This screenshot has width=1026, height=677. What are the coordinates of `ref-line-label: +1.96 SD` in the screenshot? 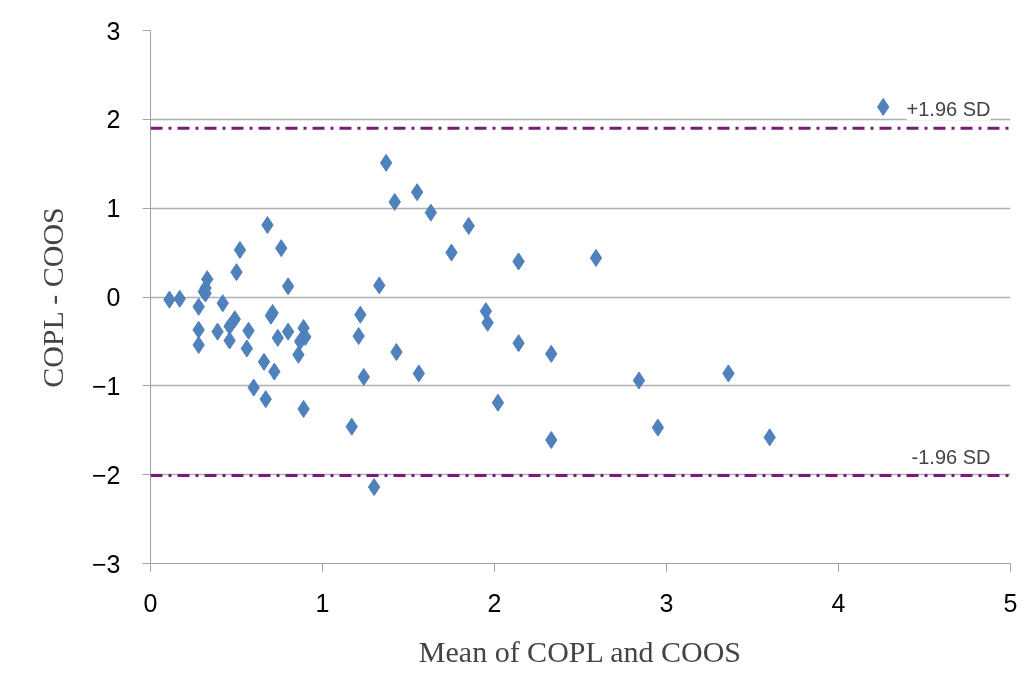 It's located at (948, 109).